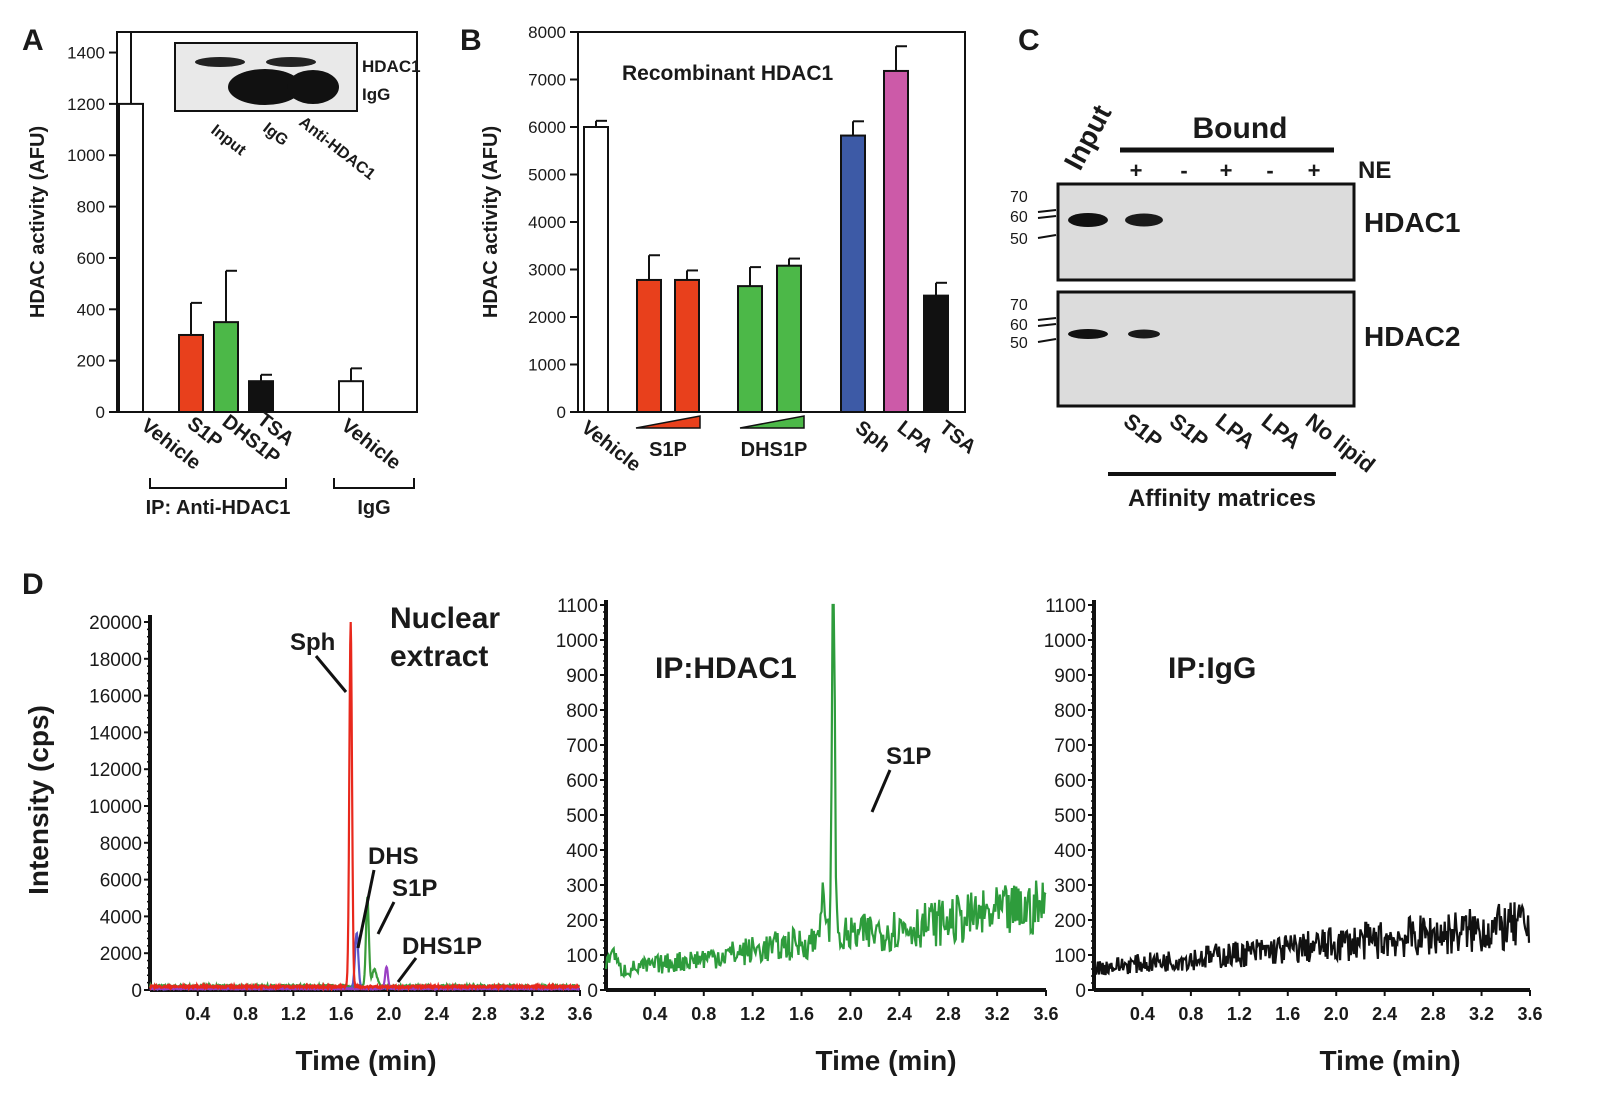 Image resolution: width=1600 pixels, height=1104 pixels. I want to click on chrom-2-title: IP:HDAC1, so click(726, 668).